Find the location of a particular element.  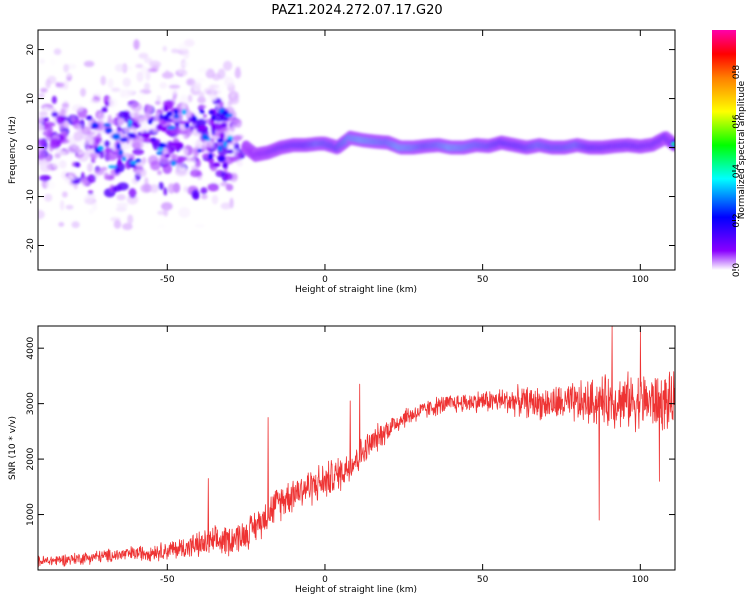

spectrogram-xlabel: Height of straight line (km) is located at coordinates (356, 290).